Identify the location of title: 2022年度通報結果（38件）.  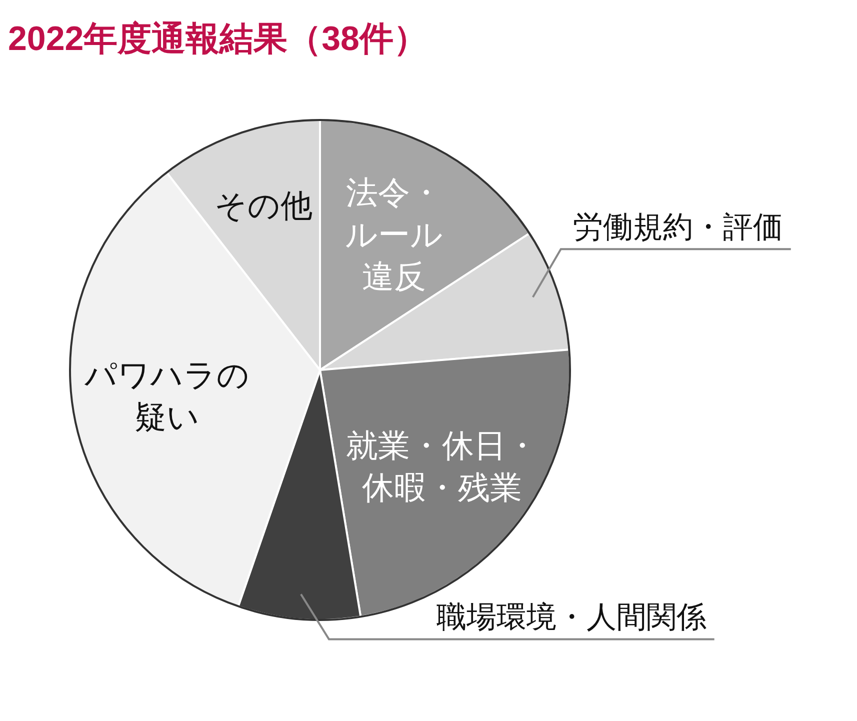
(218, 39).